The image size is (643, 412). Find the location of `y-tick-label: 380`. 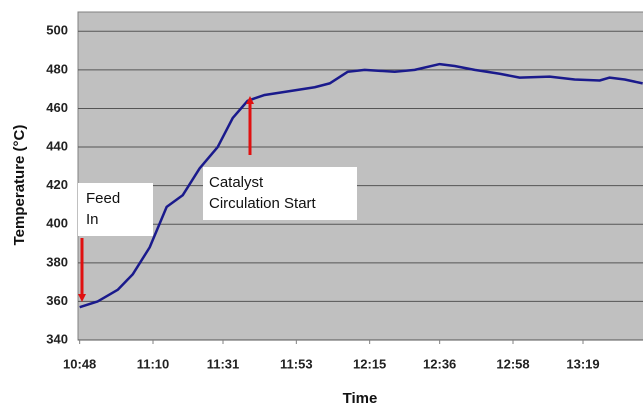

y-tick-label: 380 is located at coordinates (57, 261).